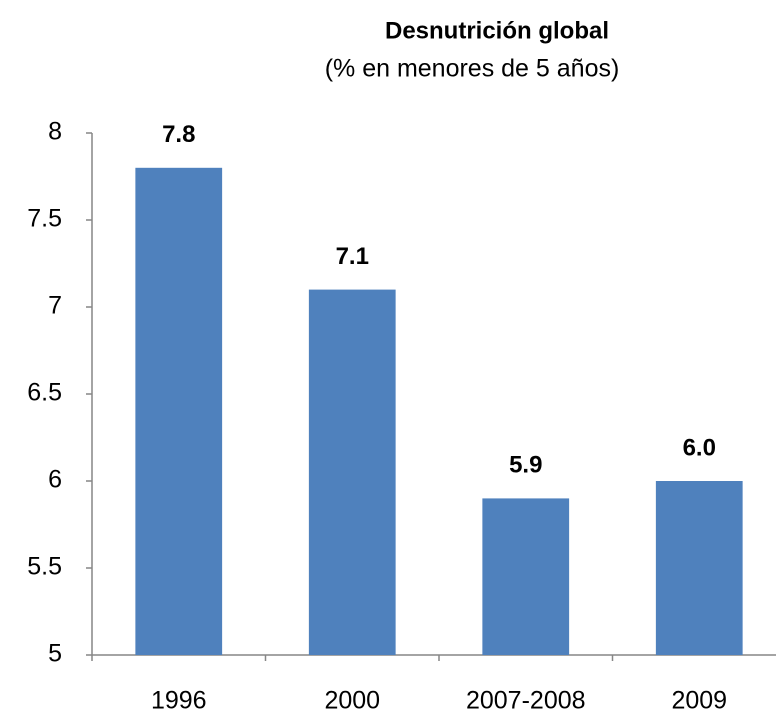 The width and height of the screenshot is (776, 714). What do you see at coordinates (472, 69) in the screenshot?
I see `chart-subtitle: (% en menores de 5 años)` at bounding box center [472, 69].